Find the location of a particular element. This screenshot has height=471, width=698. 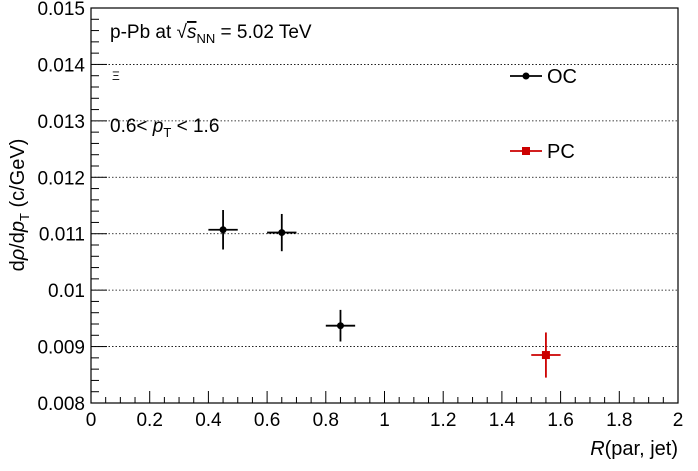

pt-range-label: 0.6< pT < 1.6 is located at coordinates (164, 128).